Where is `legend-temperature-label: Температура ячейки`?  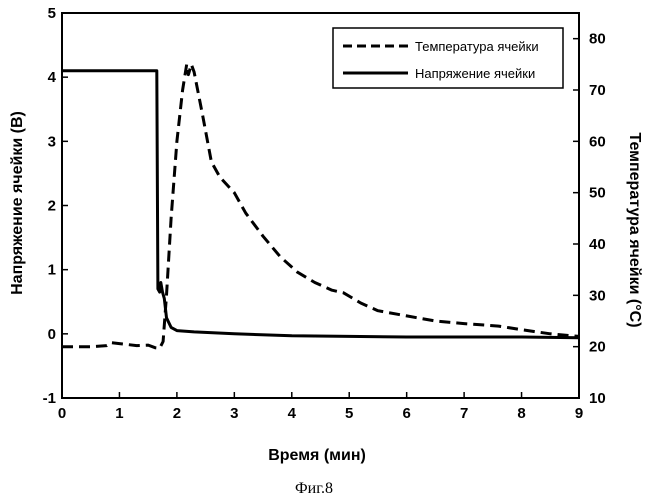
legend-temperature-label: Температура ячейки is located at coordinates (477, 46).